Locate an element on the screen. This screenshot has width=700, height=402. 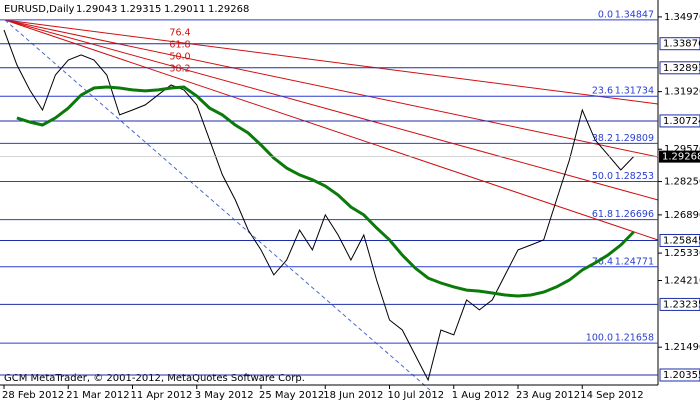
level-label: 1.23235 is located at coordinates (681, 304).